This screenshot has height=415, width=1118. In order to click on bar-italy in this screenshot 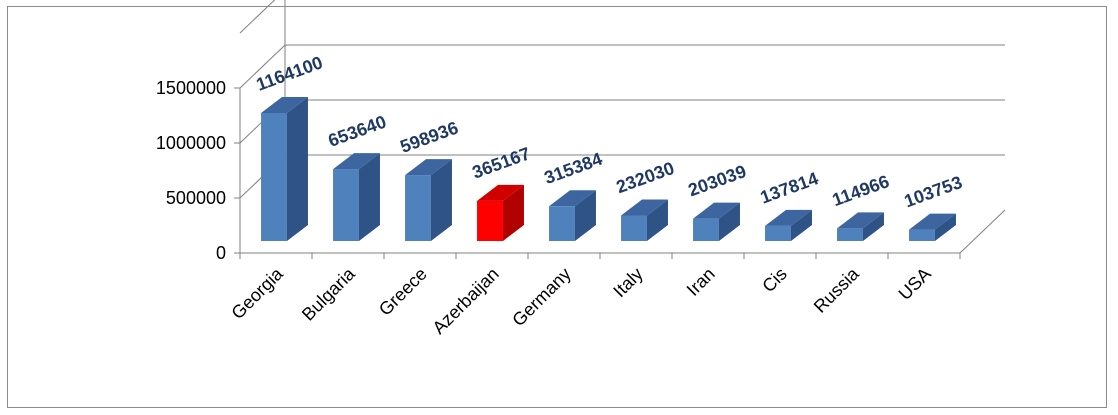, I will do `click(644, 220)`.